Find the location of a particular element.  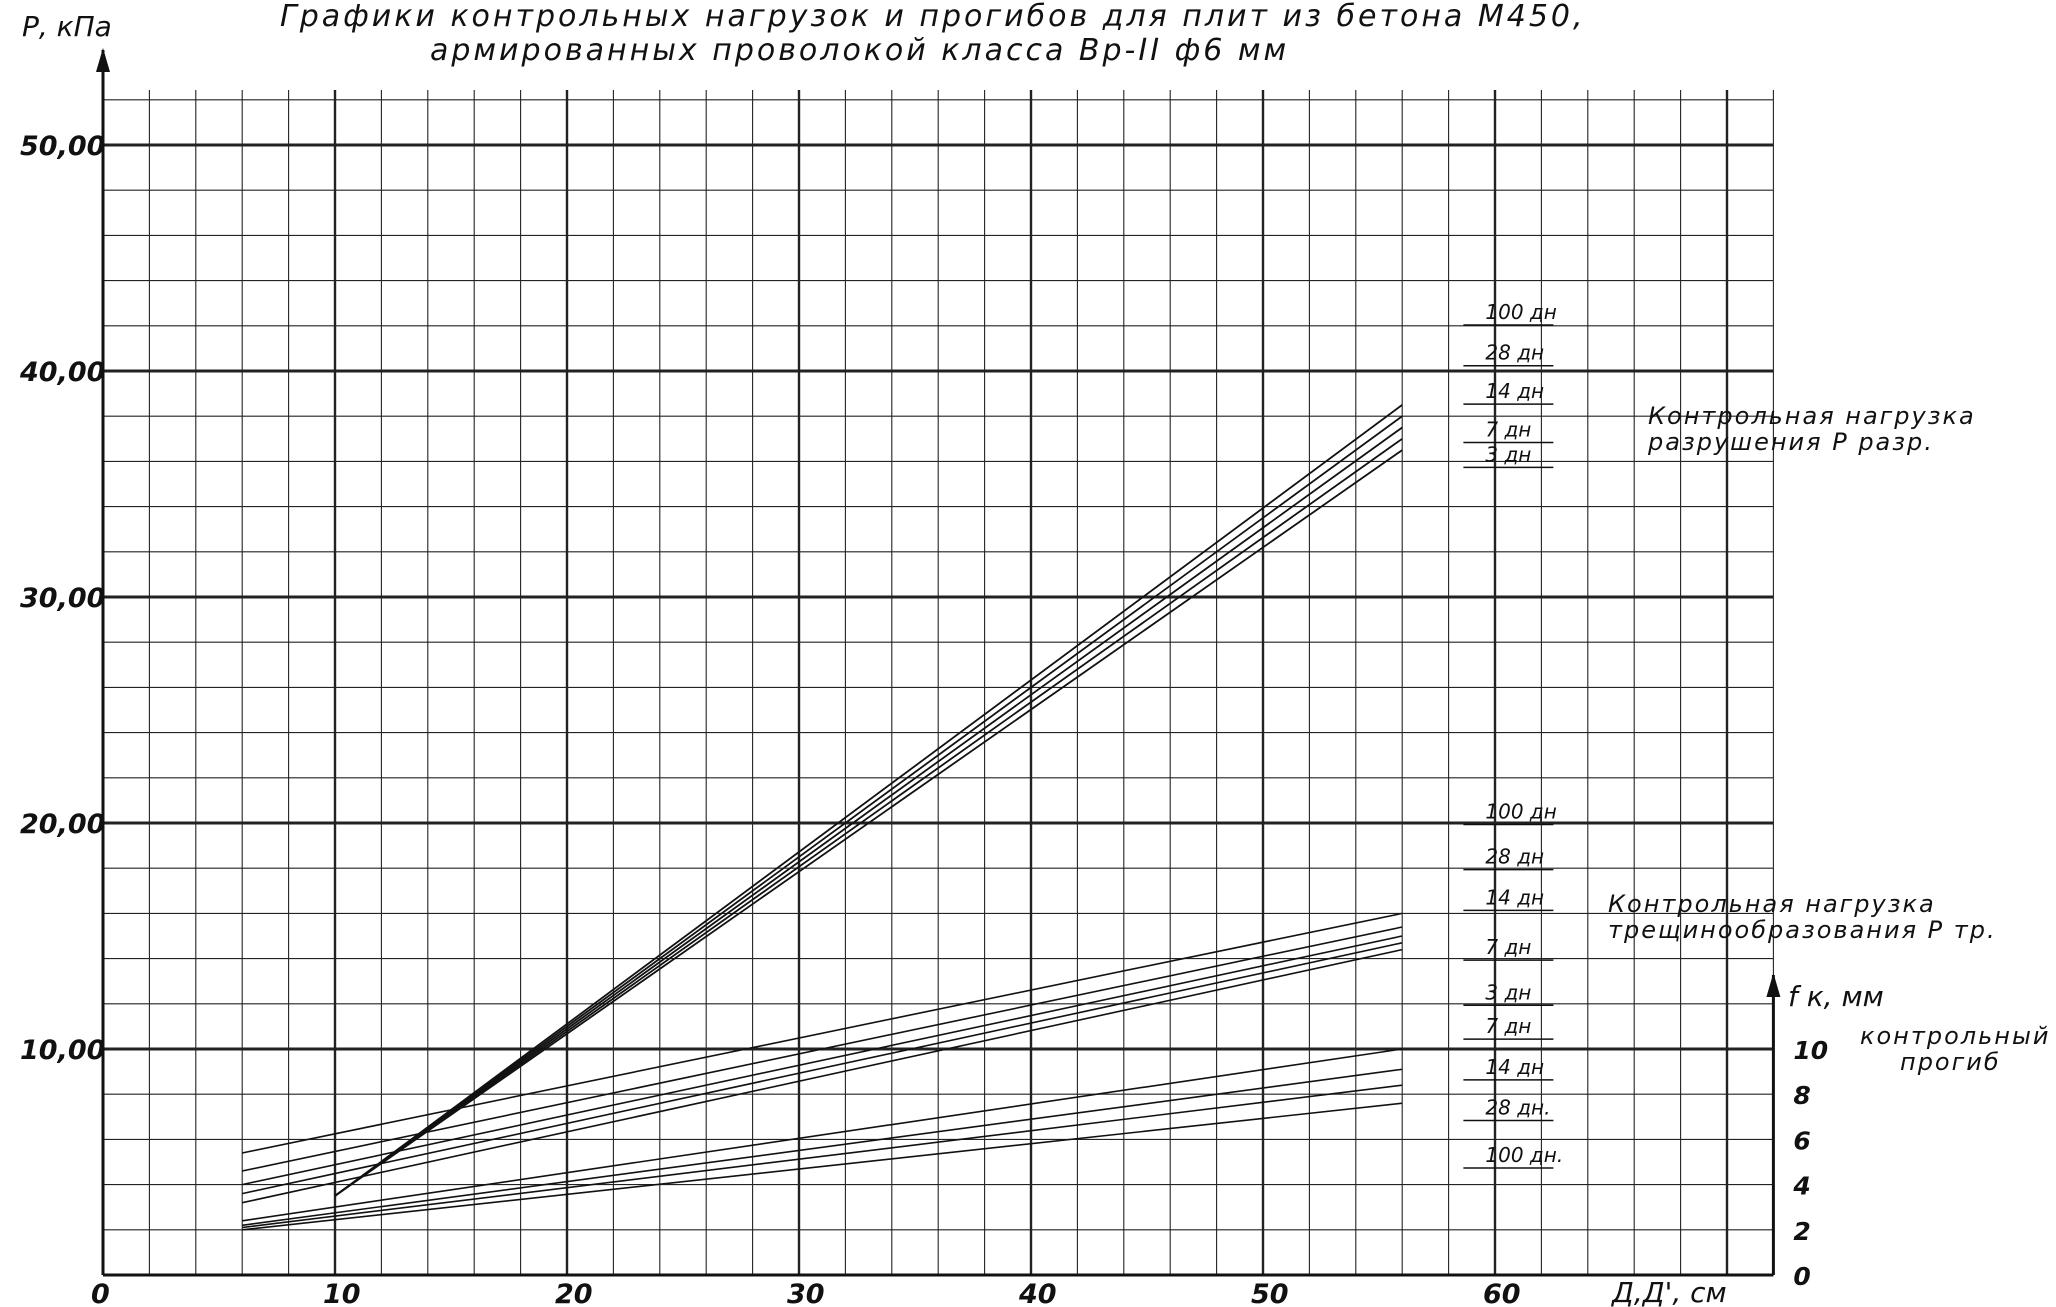

x-tick-label: 40 is located at coordinates (1037, 1293).